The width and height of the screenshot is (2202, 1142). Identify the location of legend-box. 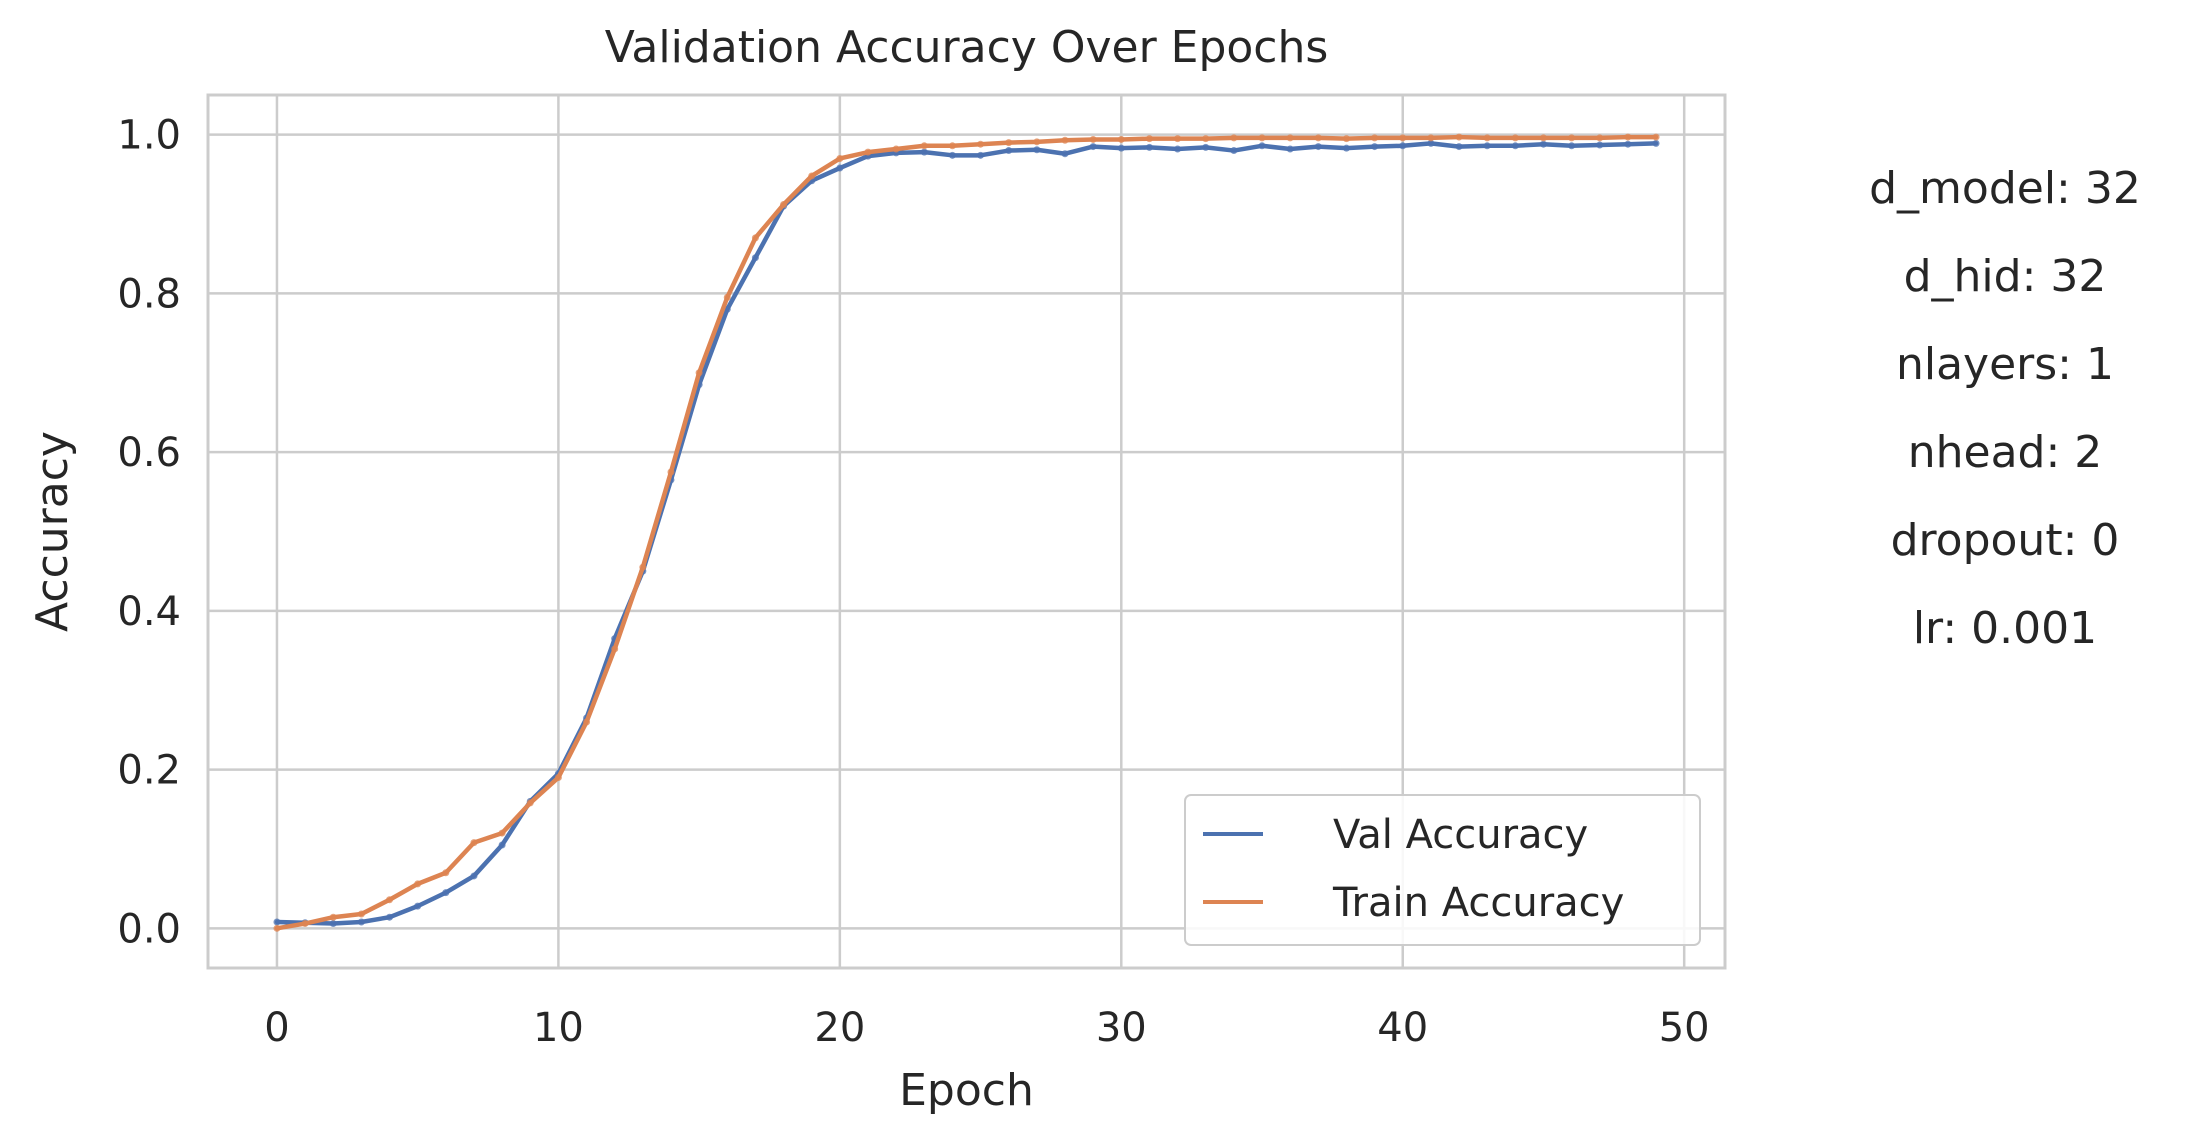
(1442, 870).